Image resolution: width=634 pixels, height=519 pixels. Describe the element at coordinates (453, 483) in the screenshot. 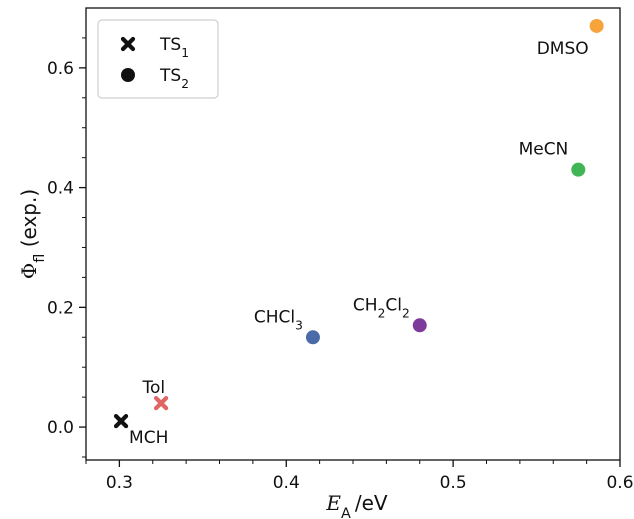

I see `x-tick-label: 0.5` at that location.